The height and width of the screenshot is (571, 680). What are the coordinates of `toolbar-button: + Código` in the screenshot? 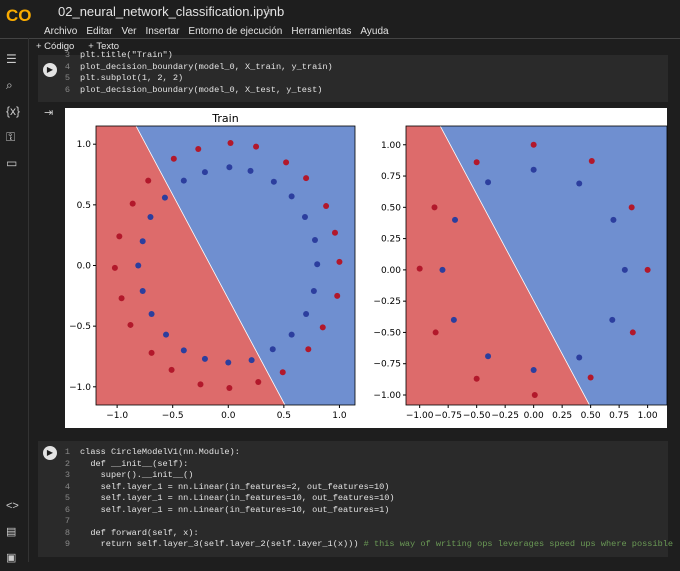 It's located at (55, 46).